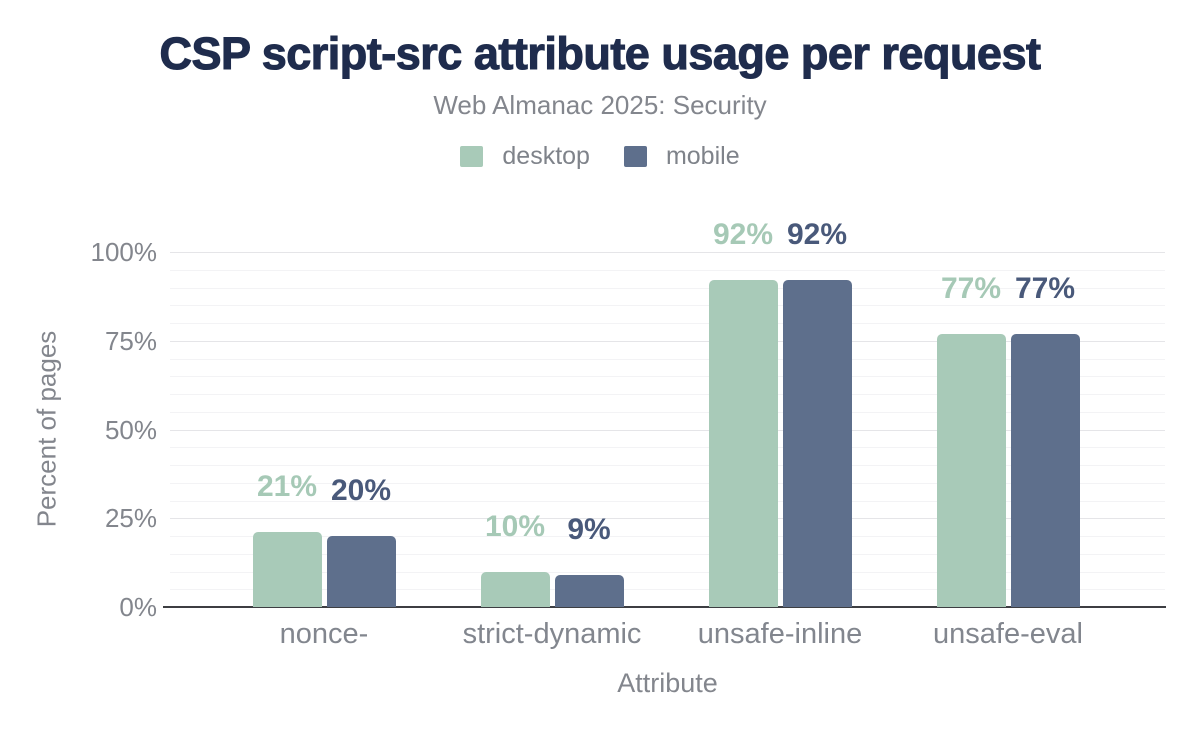 The image size is (1200, 742). Describe the element at coordinates (130, 340) in the screenshot. I see `y-tick-label: 75%` at that location.